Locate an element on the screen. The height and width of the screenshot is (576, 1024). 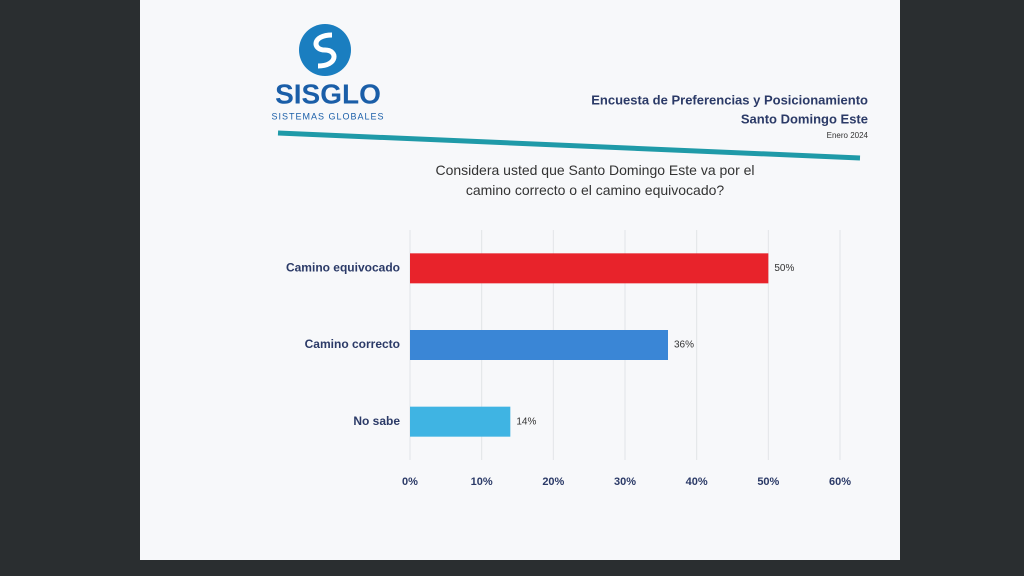
logo-s is located at coordinates (325, 50).